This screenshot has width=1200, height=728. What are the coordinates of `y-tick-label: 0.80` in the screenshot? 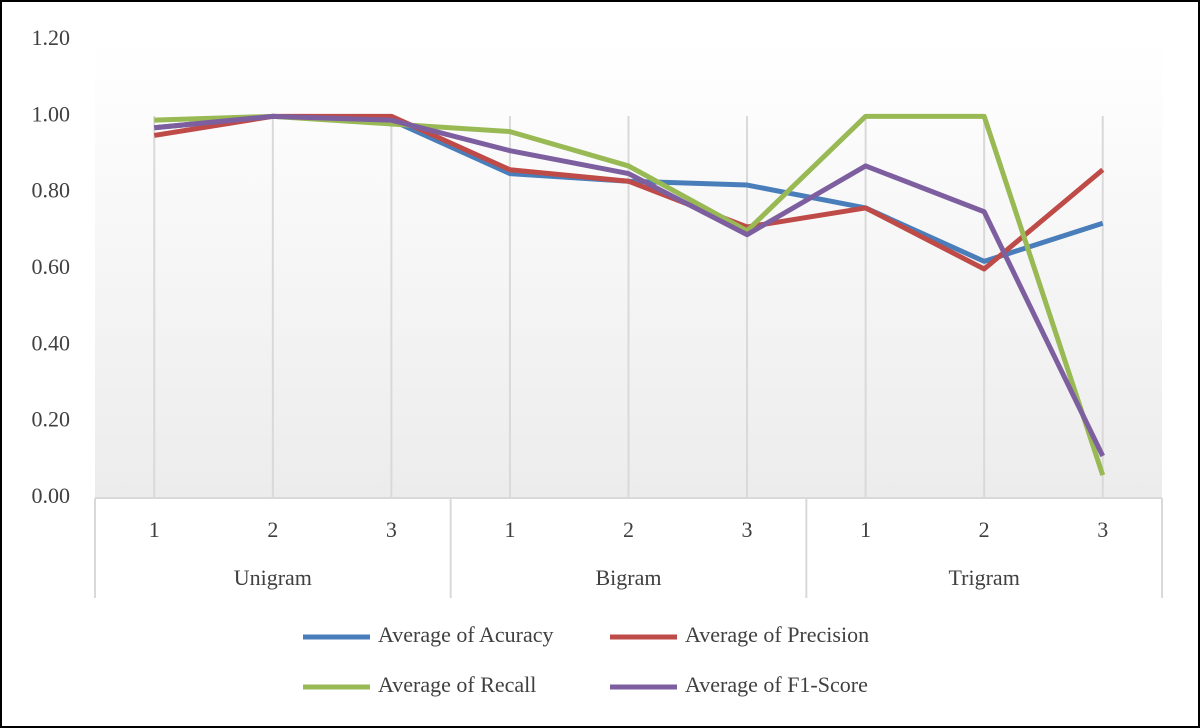 It's located at (51, 190).